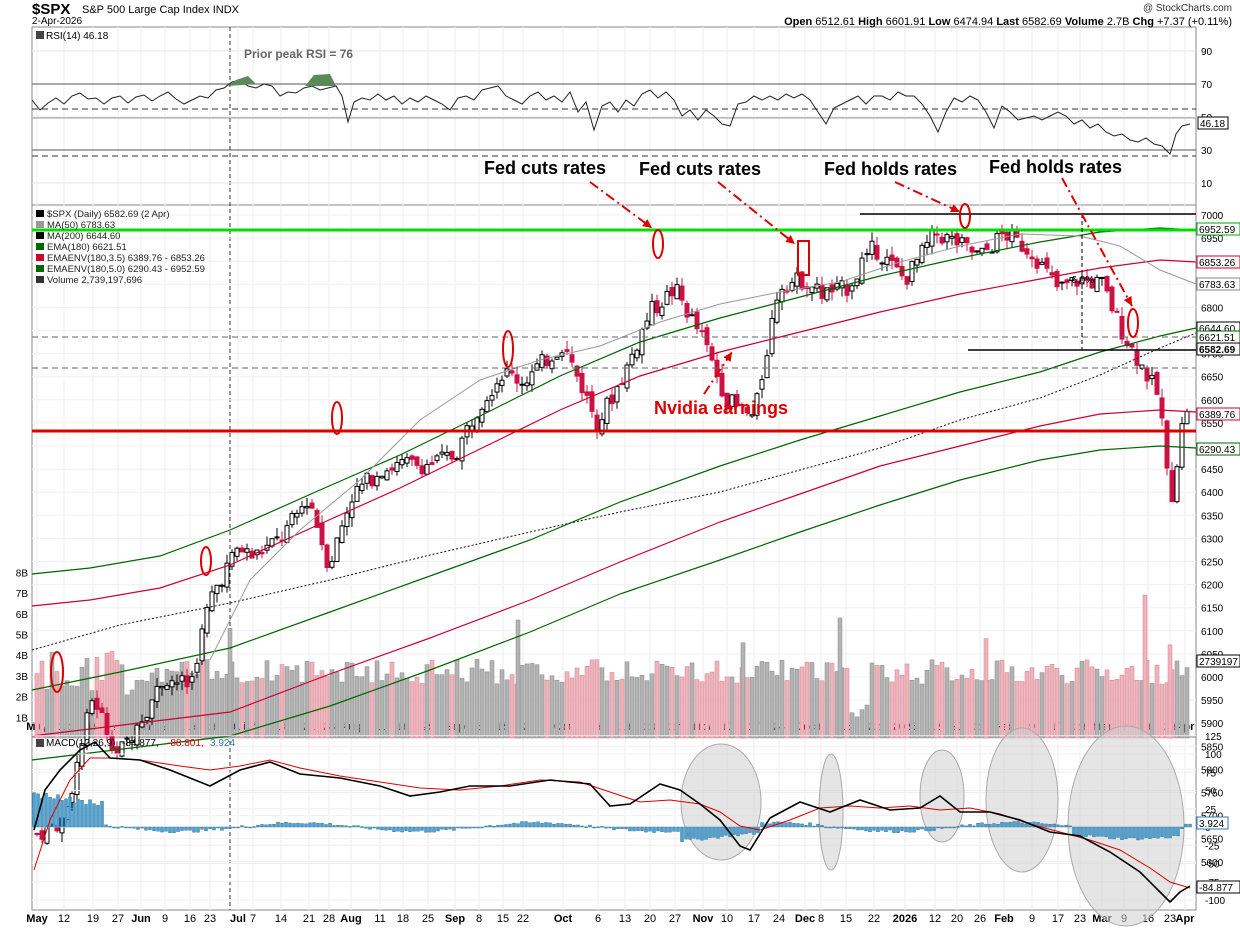 The height and width of the screenshot is (928, 1240). What do you see at coordinates (727, 357) in the screenshot?
I see `arrow-nvidia-head` at bounding box center [727, 357].